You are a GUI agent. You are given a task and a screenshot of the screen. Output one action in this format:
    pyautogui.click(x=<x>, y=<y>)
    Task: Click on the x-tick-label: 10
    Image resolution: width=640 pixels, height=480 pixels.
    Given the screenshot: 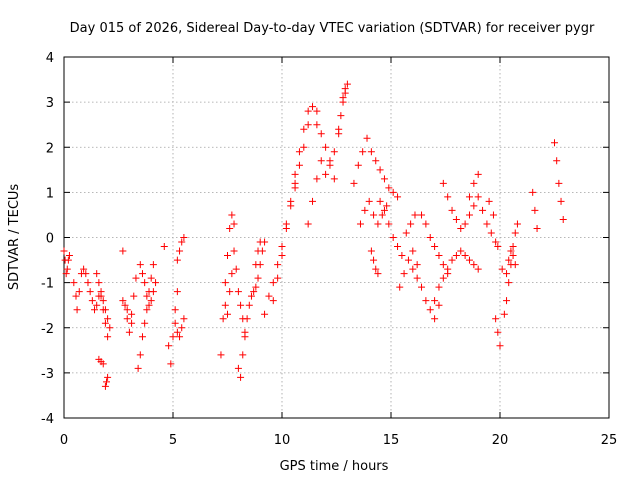 What is the action you would take?
    pyautogui.click(x=282, y=440)
    